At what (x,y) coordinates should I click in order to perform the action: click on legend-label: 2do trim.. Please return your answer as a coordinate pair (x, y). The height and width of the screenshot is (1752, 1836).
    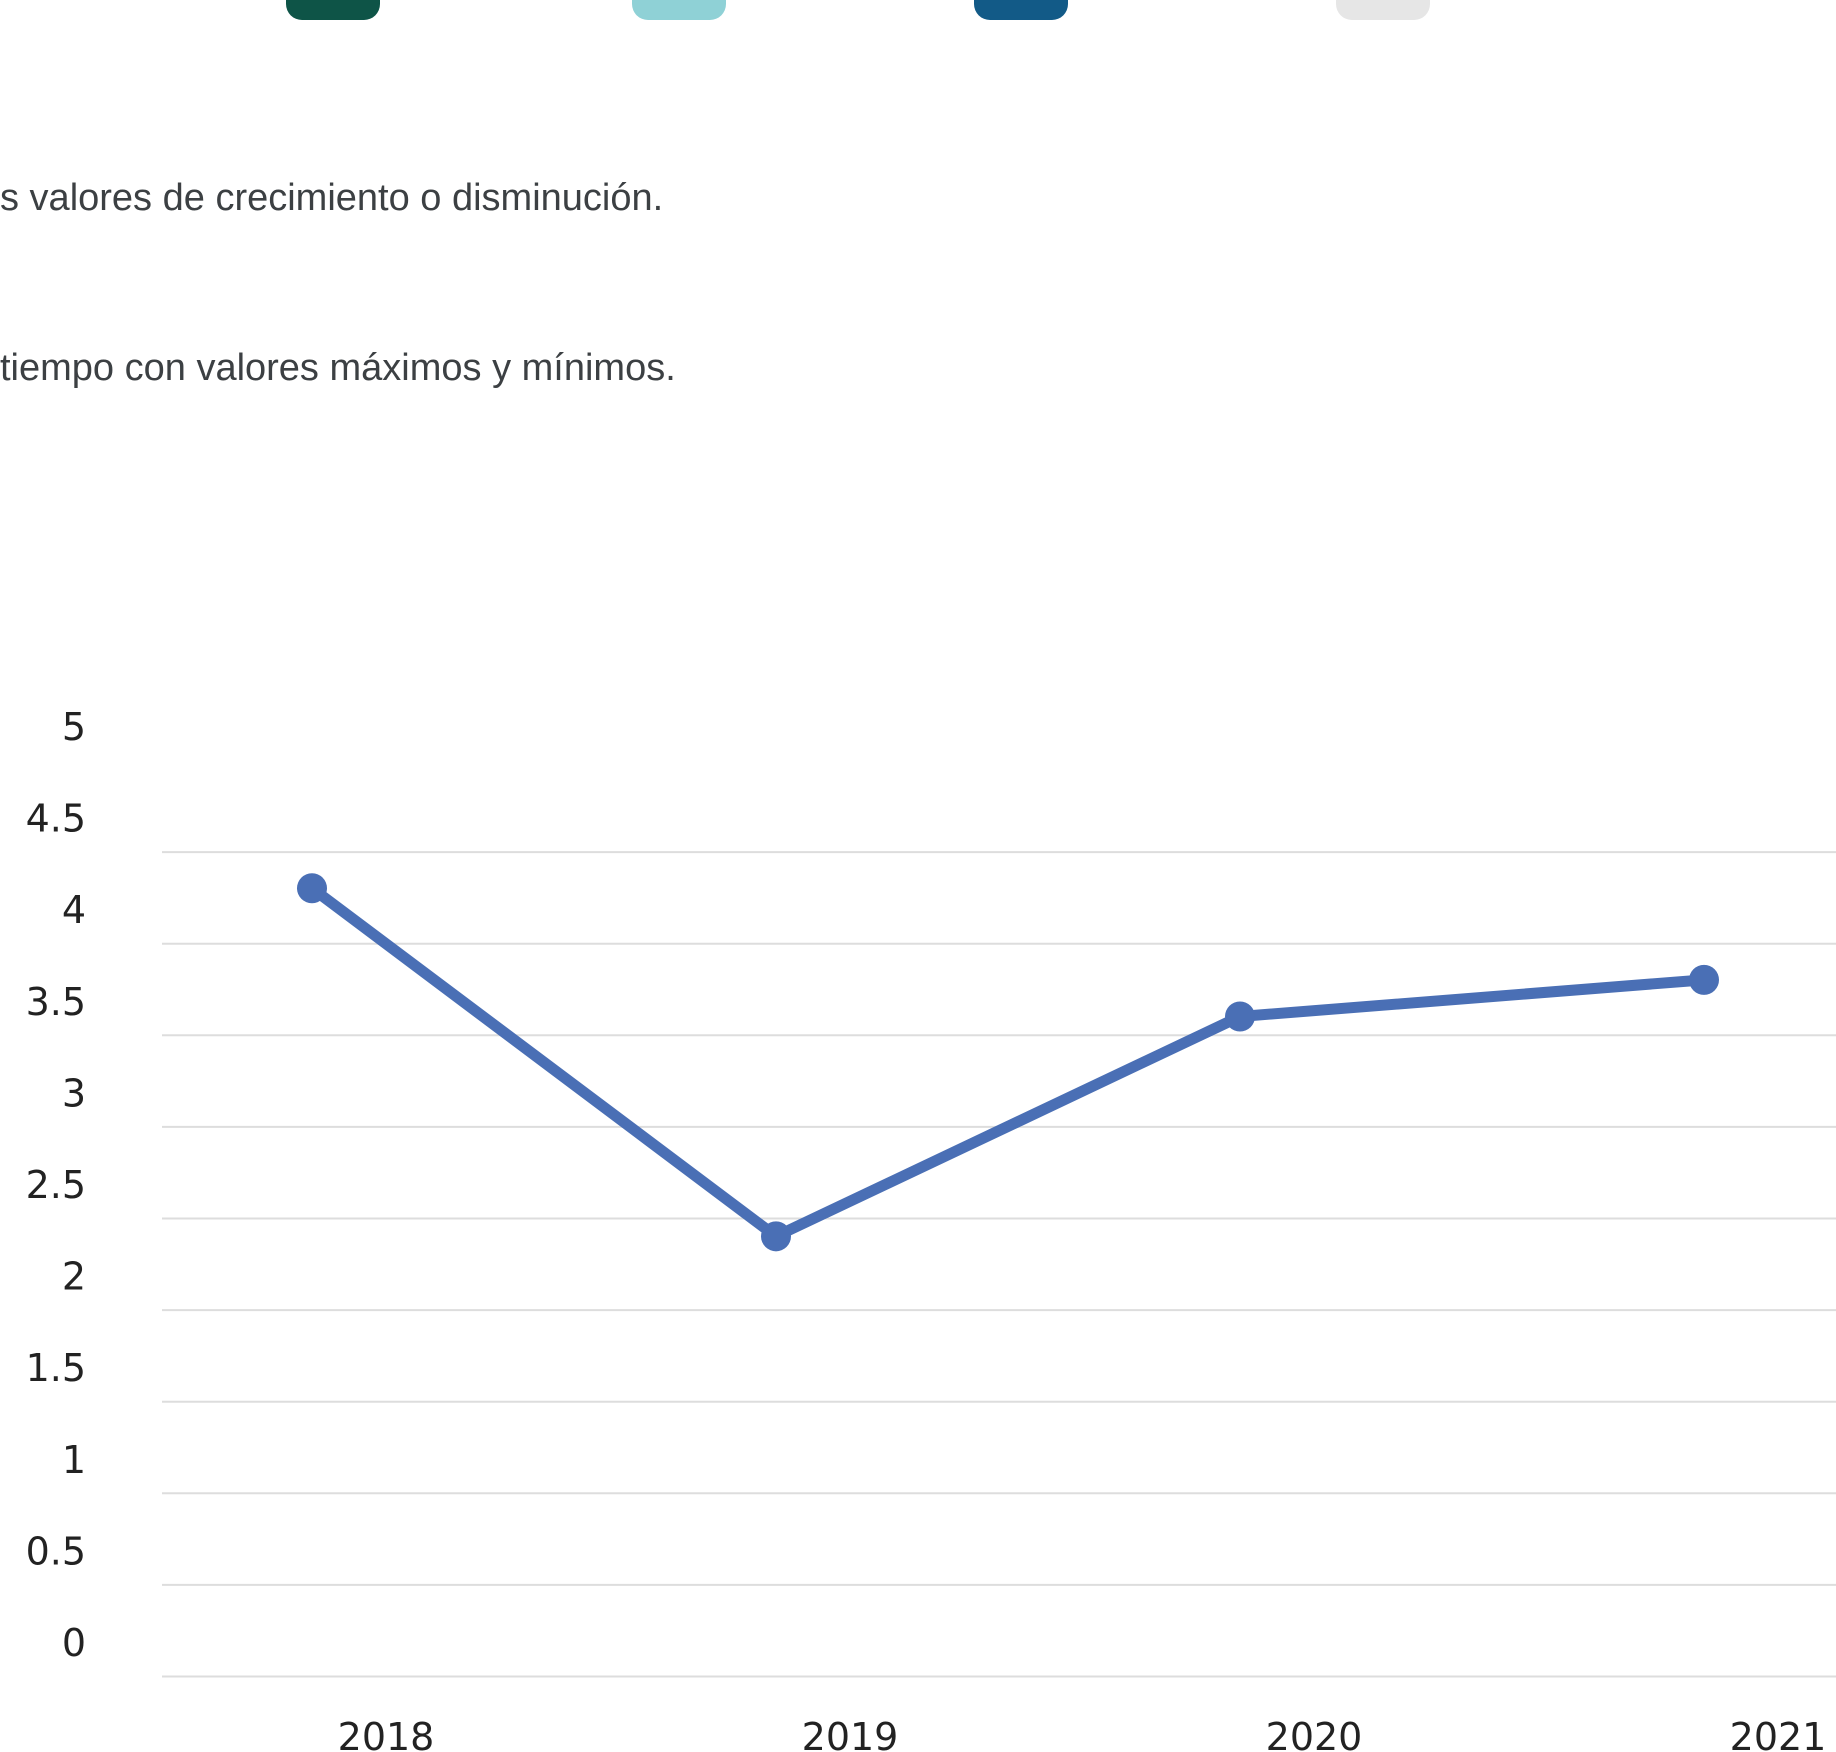
    Looking at the image, I should click on (830, 2).